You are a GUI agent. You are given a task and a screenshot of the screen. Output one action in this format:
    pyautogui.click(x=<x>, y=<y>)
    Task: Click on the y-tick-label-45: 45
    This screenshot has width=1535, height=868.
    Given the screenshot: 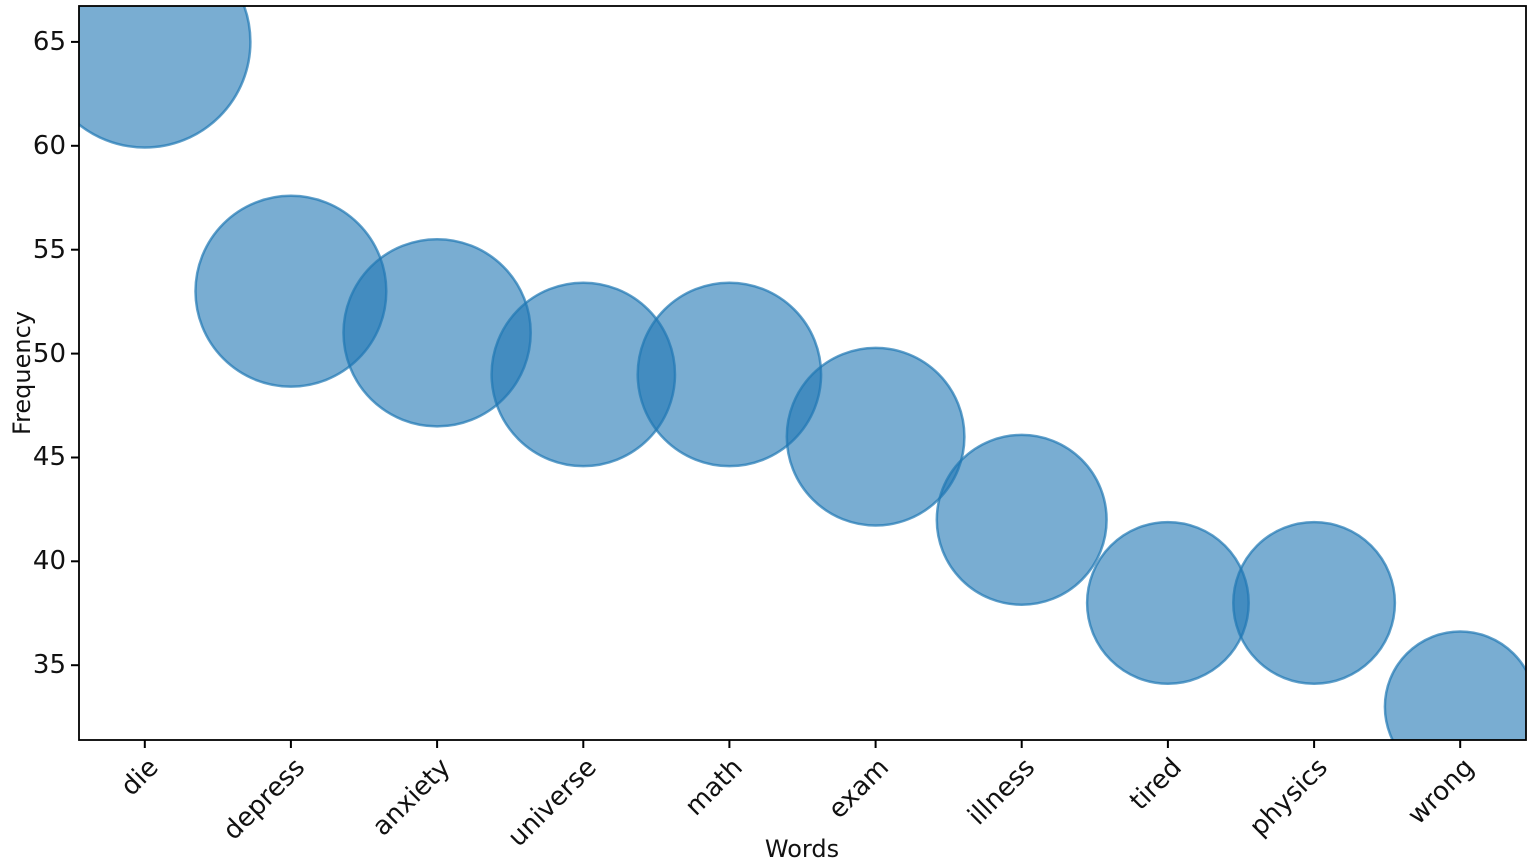 What is the action you would take?
    pyautogui.click(x=49, y=457)
    